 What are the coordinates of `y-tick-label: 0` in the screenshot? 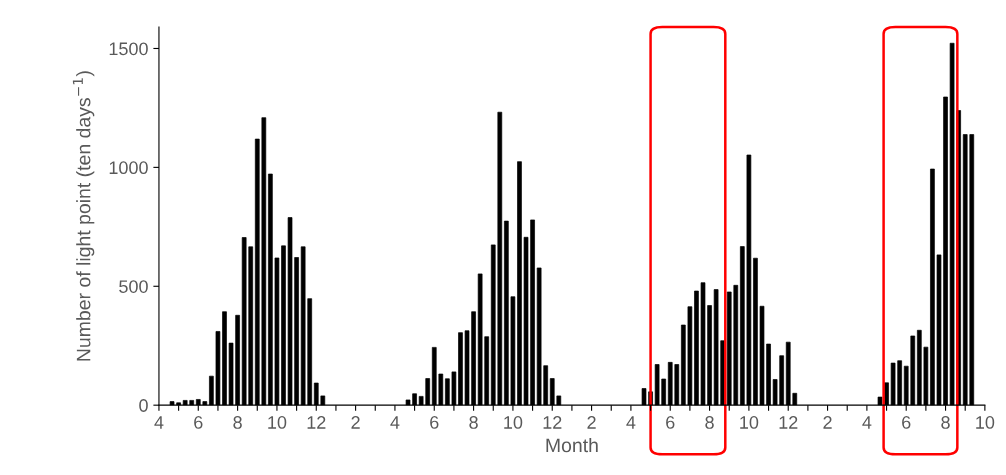 It's located at (143, 405).